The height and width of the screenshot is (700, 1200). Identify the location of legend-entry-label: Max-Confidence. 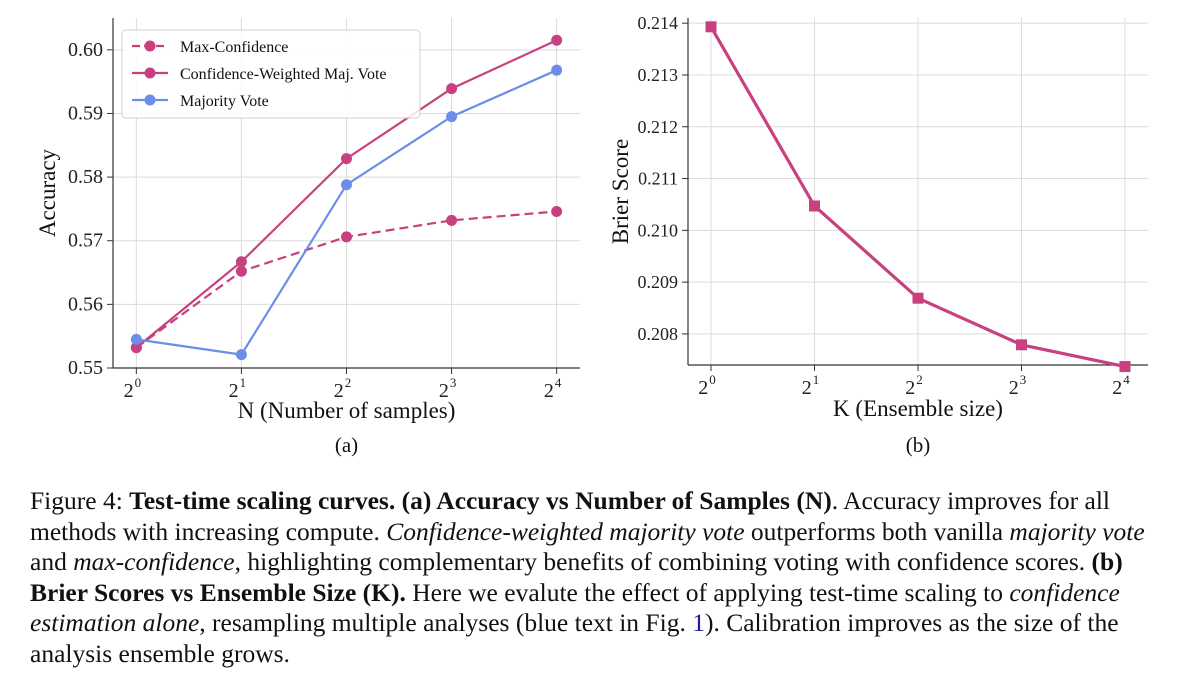
(234, 47).